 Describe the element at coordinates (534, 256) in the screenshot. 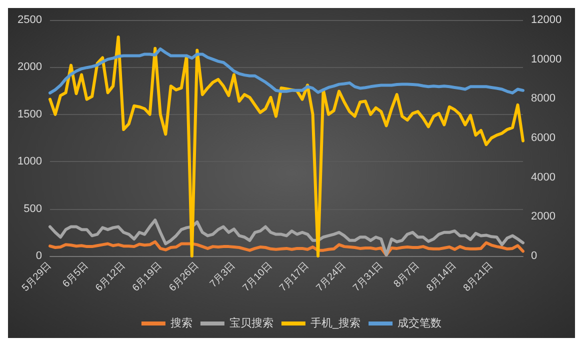

I see `y2-tick-label: 0` at that location.